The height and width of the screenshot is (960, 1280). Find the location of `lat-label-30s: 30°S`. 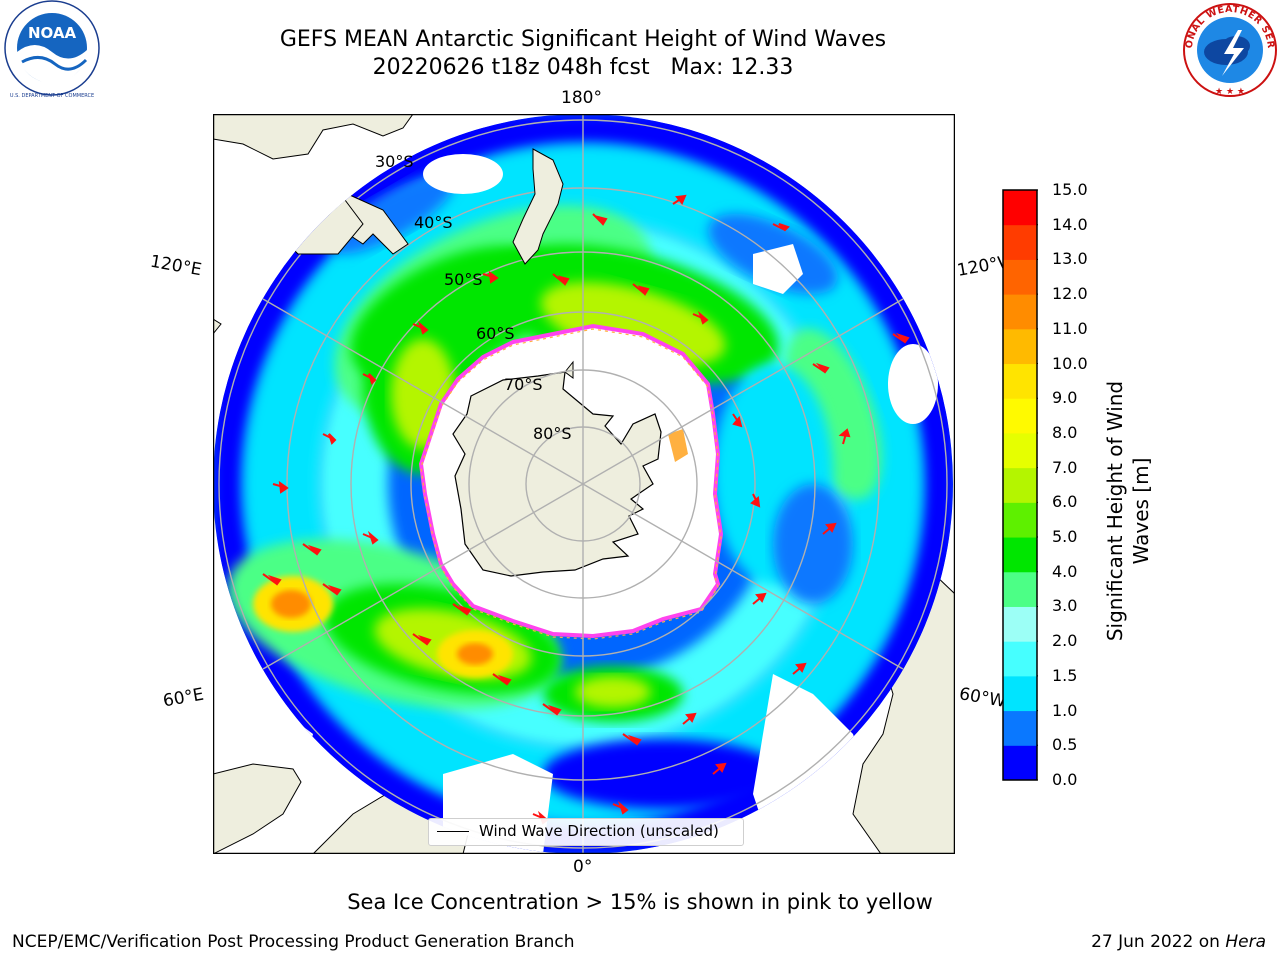

lat-label-30s: 30°S is located at coordinates (394, 161).